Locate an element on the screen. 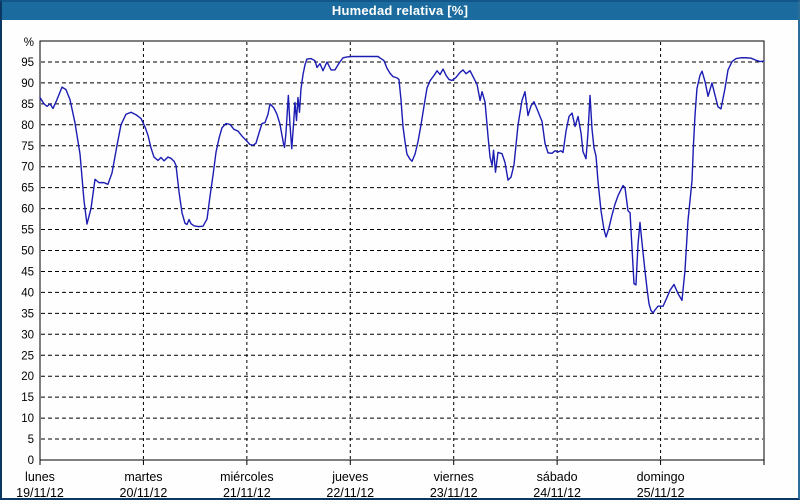 The width and height of the screenshot is (800, 500). x-day-label: martes is located at coordinates (143, 477).